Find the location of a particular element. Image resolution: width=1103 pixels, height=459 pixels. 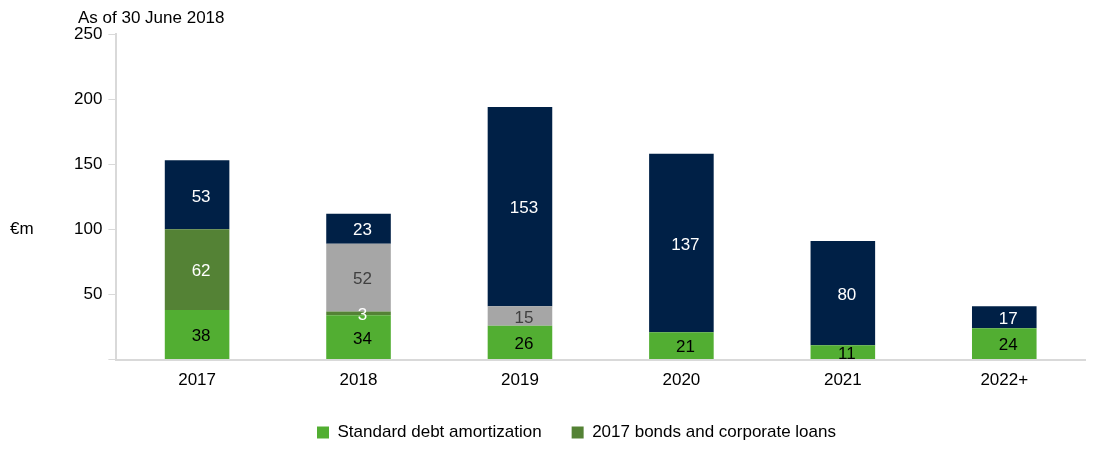

data-label: 153 is located at coordinates (524, 208).